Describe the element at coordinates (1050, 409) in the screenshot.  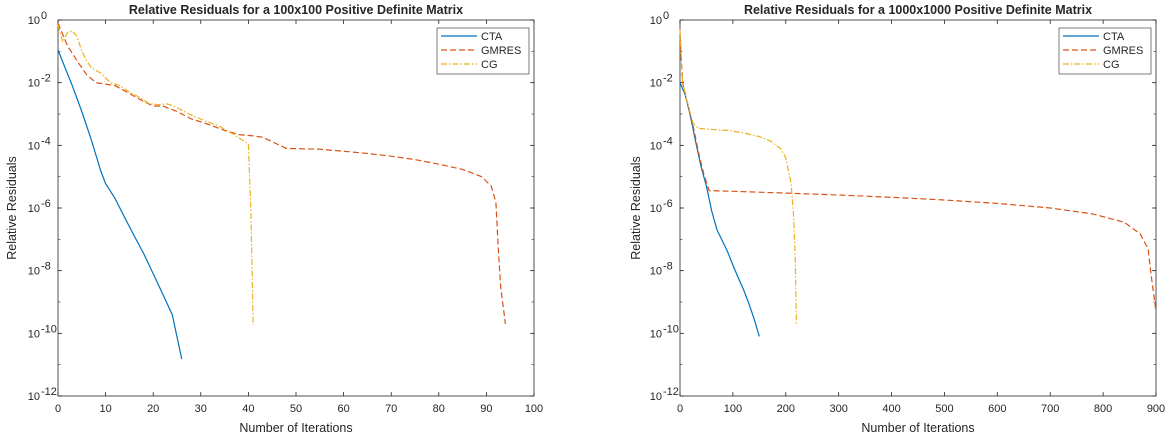
I see `x-tick-label: 700` at that location.